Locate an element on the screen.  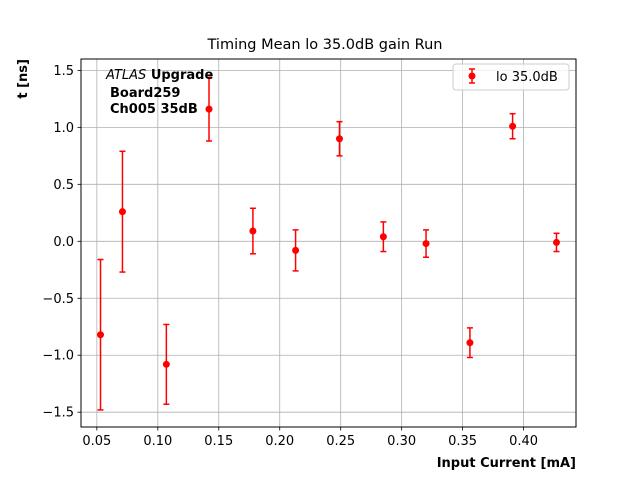
y-tick-label: −1.0 is located at coordinates (58, 356).